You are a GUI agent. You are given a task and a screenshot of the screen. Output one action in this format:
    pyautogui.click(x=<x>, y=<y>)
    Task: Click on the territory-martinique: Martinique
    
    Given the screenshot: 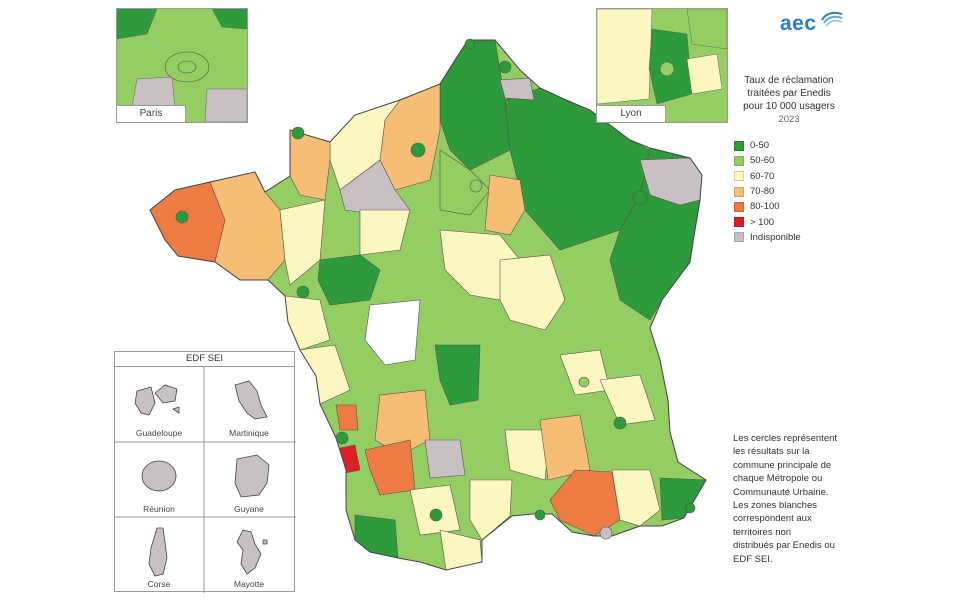 What is the action you would take?
    pyautogui.click(x=249, y=404)
    